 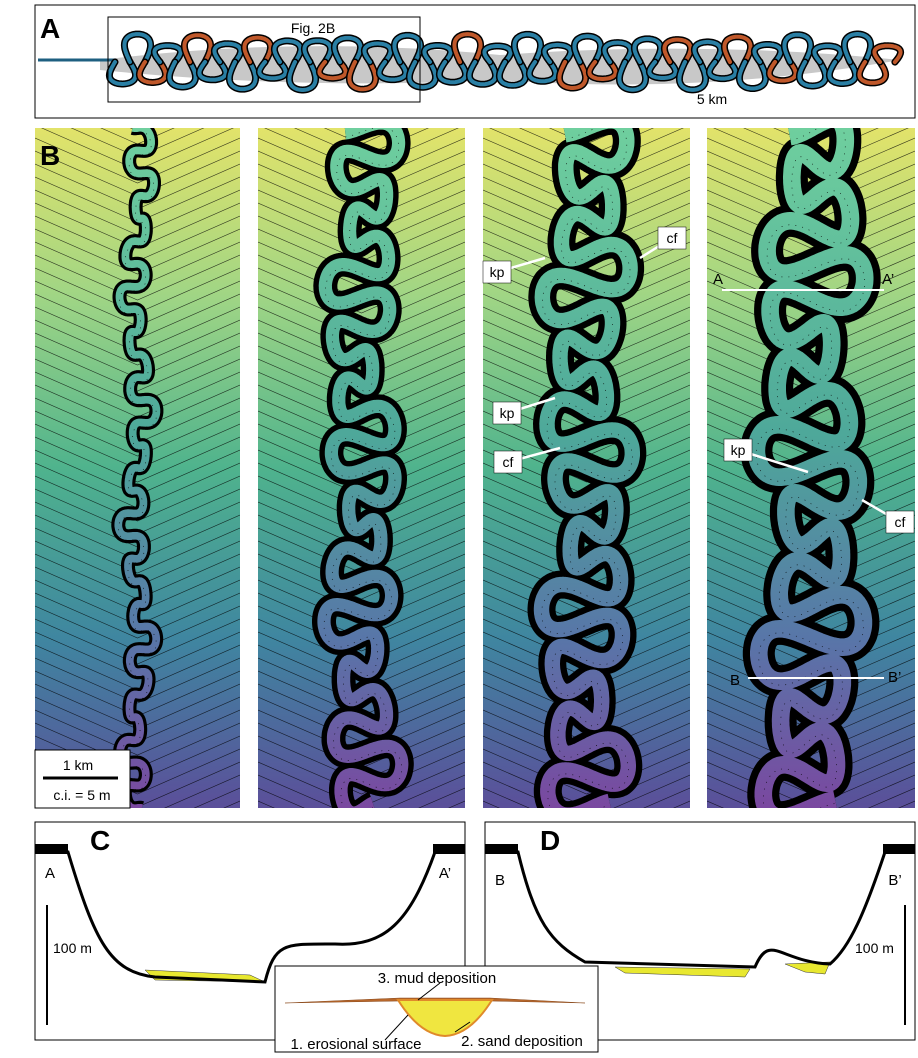 I want to click on leader, so click(x=429, y=991).